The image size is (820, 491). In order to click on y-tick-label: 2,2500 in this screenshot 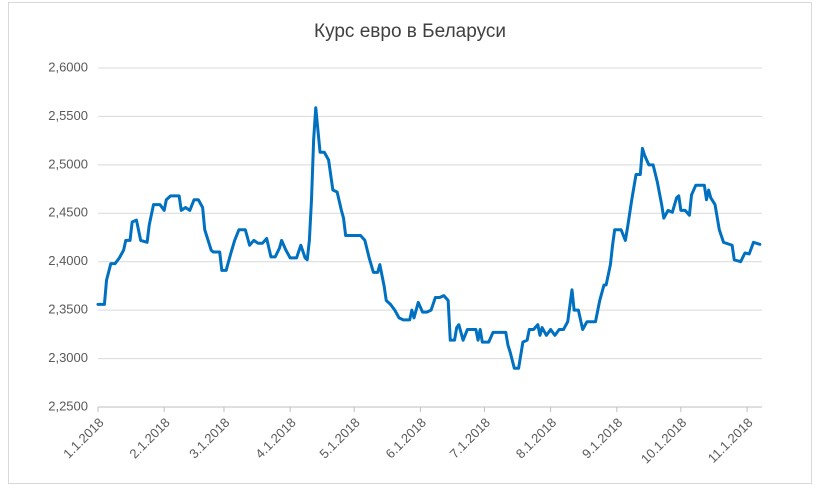, I will do `click(68, 405)`.